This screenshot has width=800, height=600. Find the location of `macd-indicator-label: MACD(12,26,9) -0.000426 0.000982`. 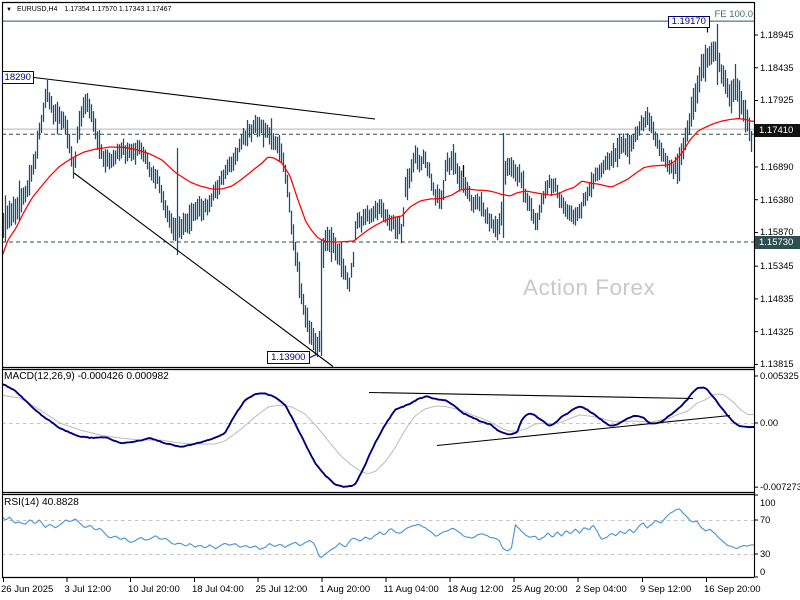

macd-indicator-label: MACD(12,26,9) -0.000426 0.000982 is located at coordinates (86, 376).